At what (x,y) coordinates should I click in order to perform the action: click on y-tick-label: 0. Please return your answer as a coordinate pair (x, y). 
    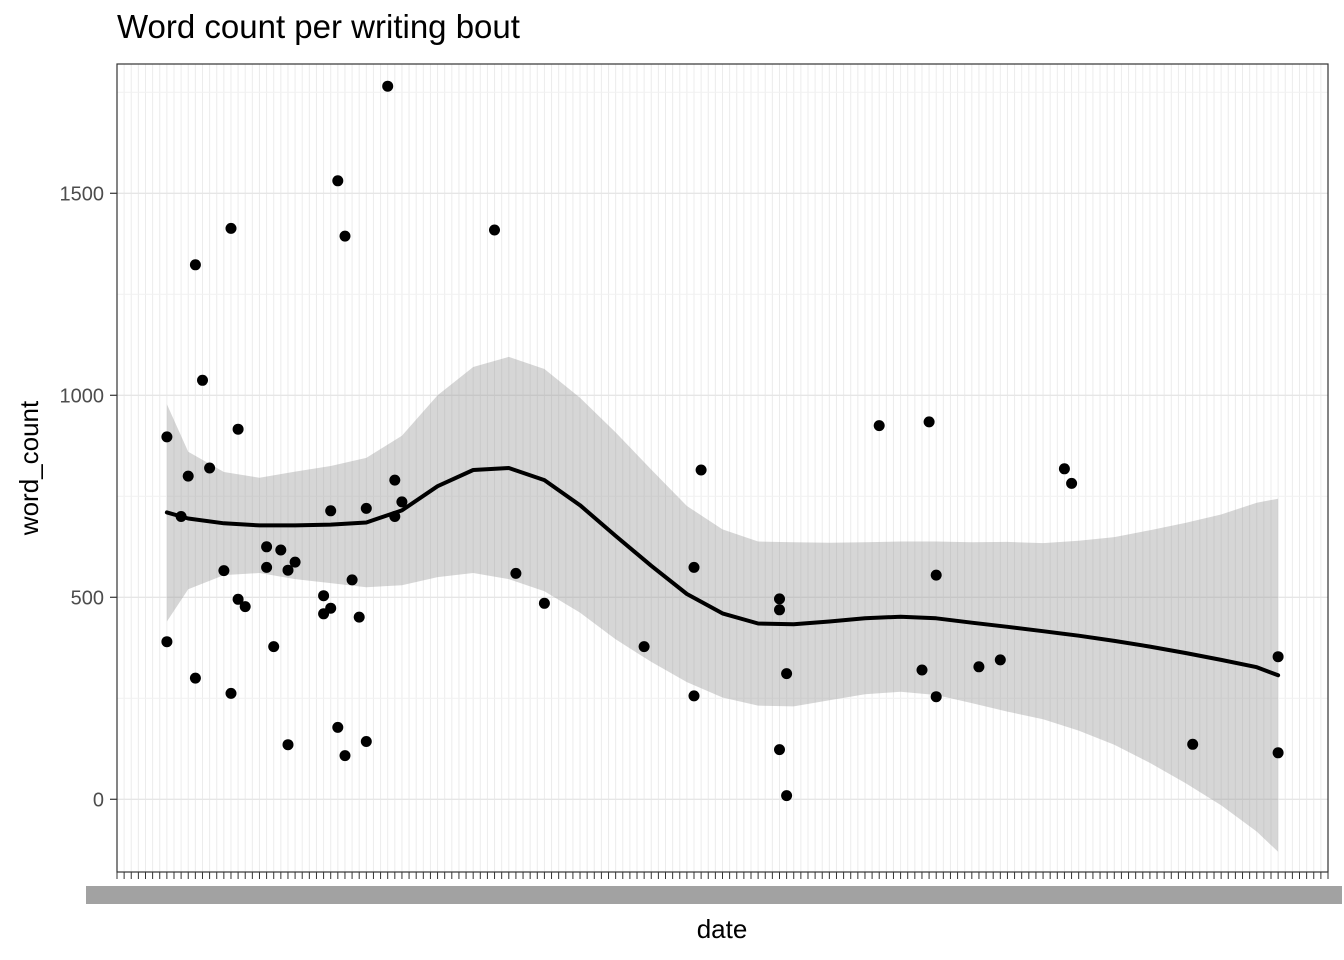
    Looking at the image, I should click on (98, 800).